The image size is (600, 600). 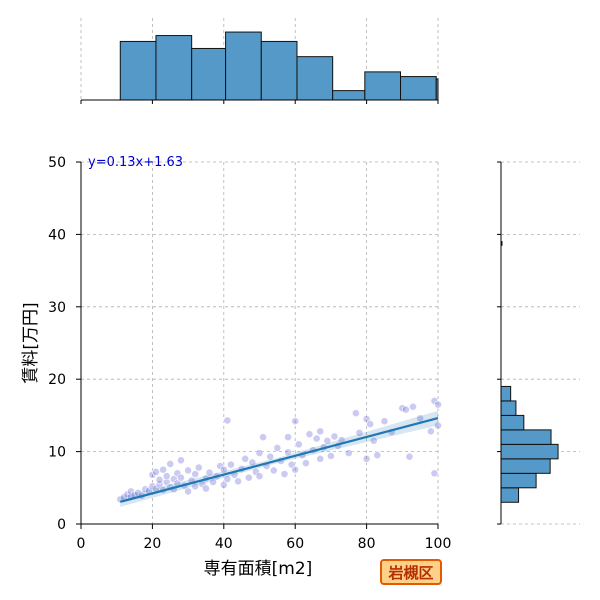 What do you see at coordinates (57, 308) in the screenshot?
I see `y-tick-label: 30` at bounding box center [57, 308].